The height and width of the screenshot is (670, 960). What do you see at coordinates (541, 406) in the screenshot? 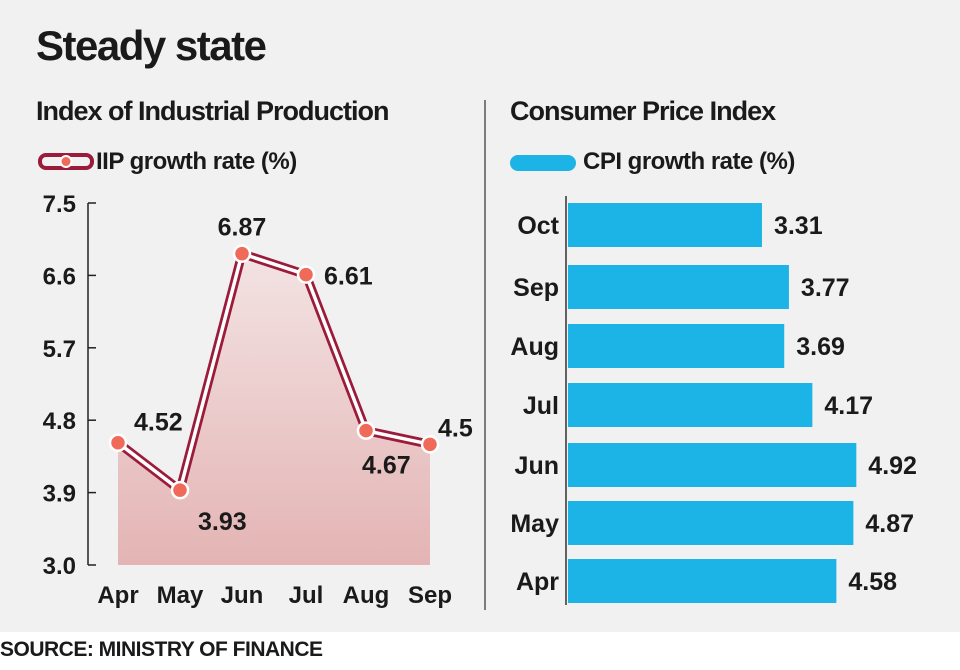
I see `cpi-category-label: Jul` at bounding box center [541, 406].